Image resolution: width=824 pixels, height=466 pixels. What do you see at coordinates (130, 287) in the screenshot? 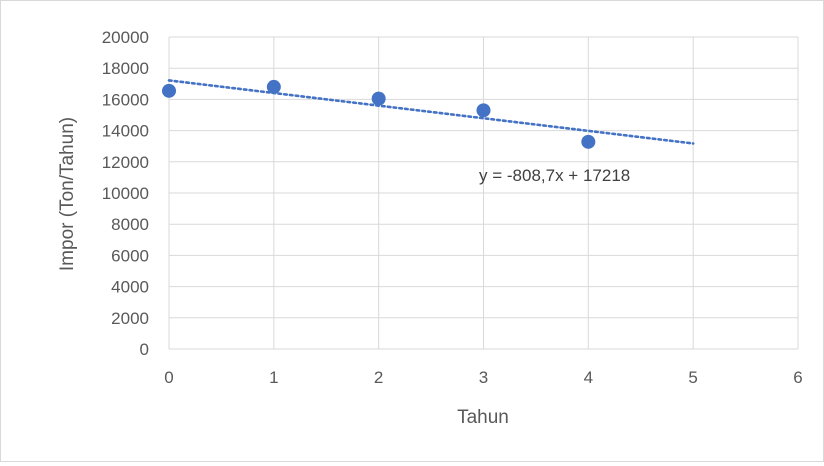
I see `y-tick-label: 4000` at bounding box center [130, 287].